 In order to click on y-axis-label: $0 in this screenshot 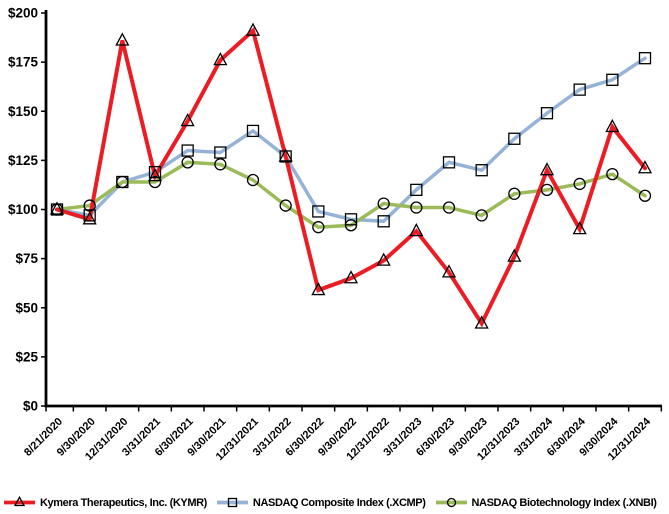, I will do `click(30, 406)`.